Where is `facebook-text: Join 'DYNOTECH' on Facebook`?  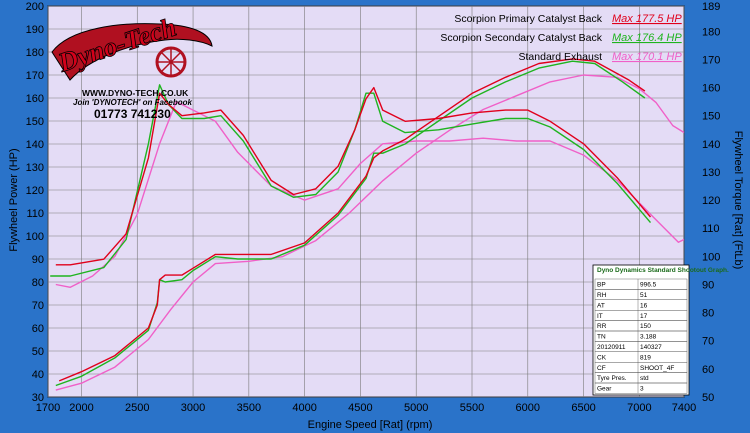 facebook-text: Join 'DYNOTECH' on Facebook is located at coordinates (132, 102).